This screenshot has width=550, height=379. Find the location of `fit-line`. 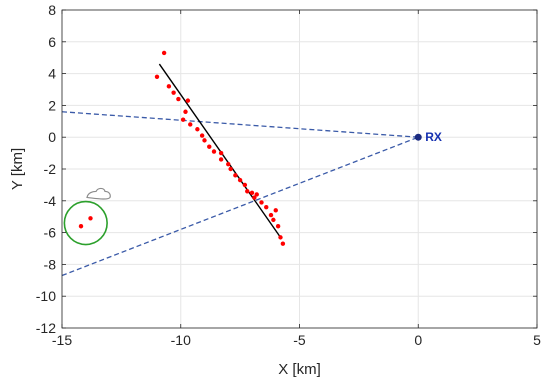

fit-line is located at coordinates (220, 150).